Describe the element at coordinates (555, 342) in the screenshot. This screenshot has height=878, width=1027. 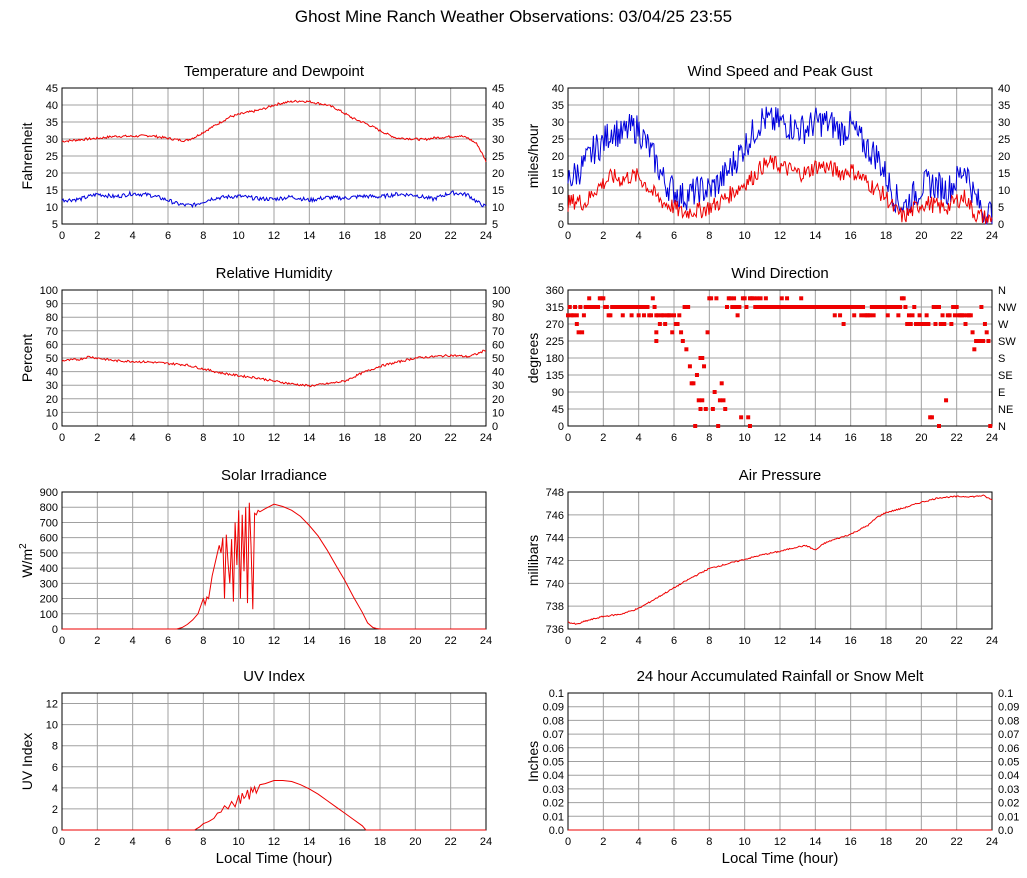
I see `y-tick-label: 225` at that location.